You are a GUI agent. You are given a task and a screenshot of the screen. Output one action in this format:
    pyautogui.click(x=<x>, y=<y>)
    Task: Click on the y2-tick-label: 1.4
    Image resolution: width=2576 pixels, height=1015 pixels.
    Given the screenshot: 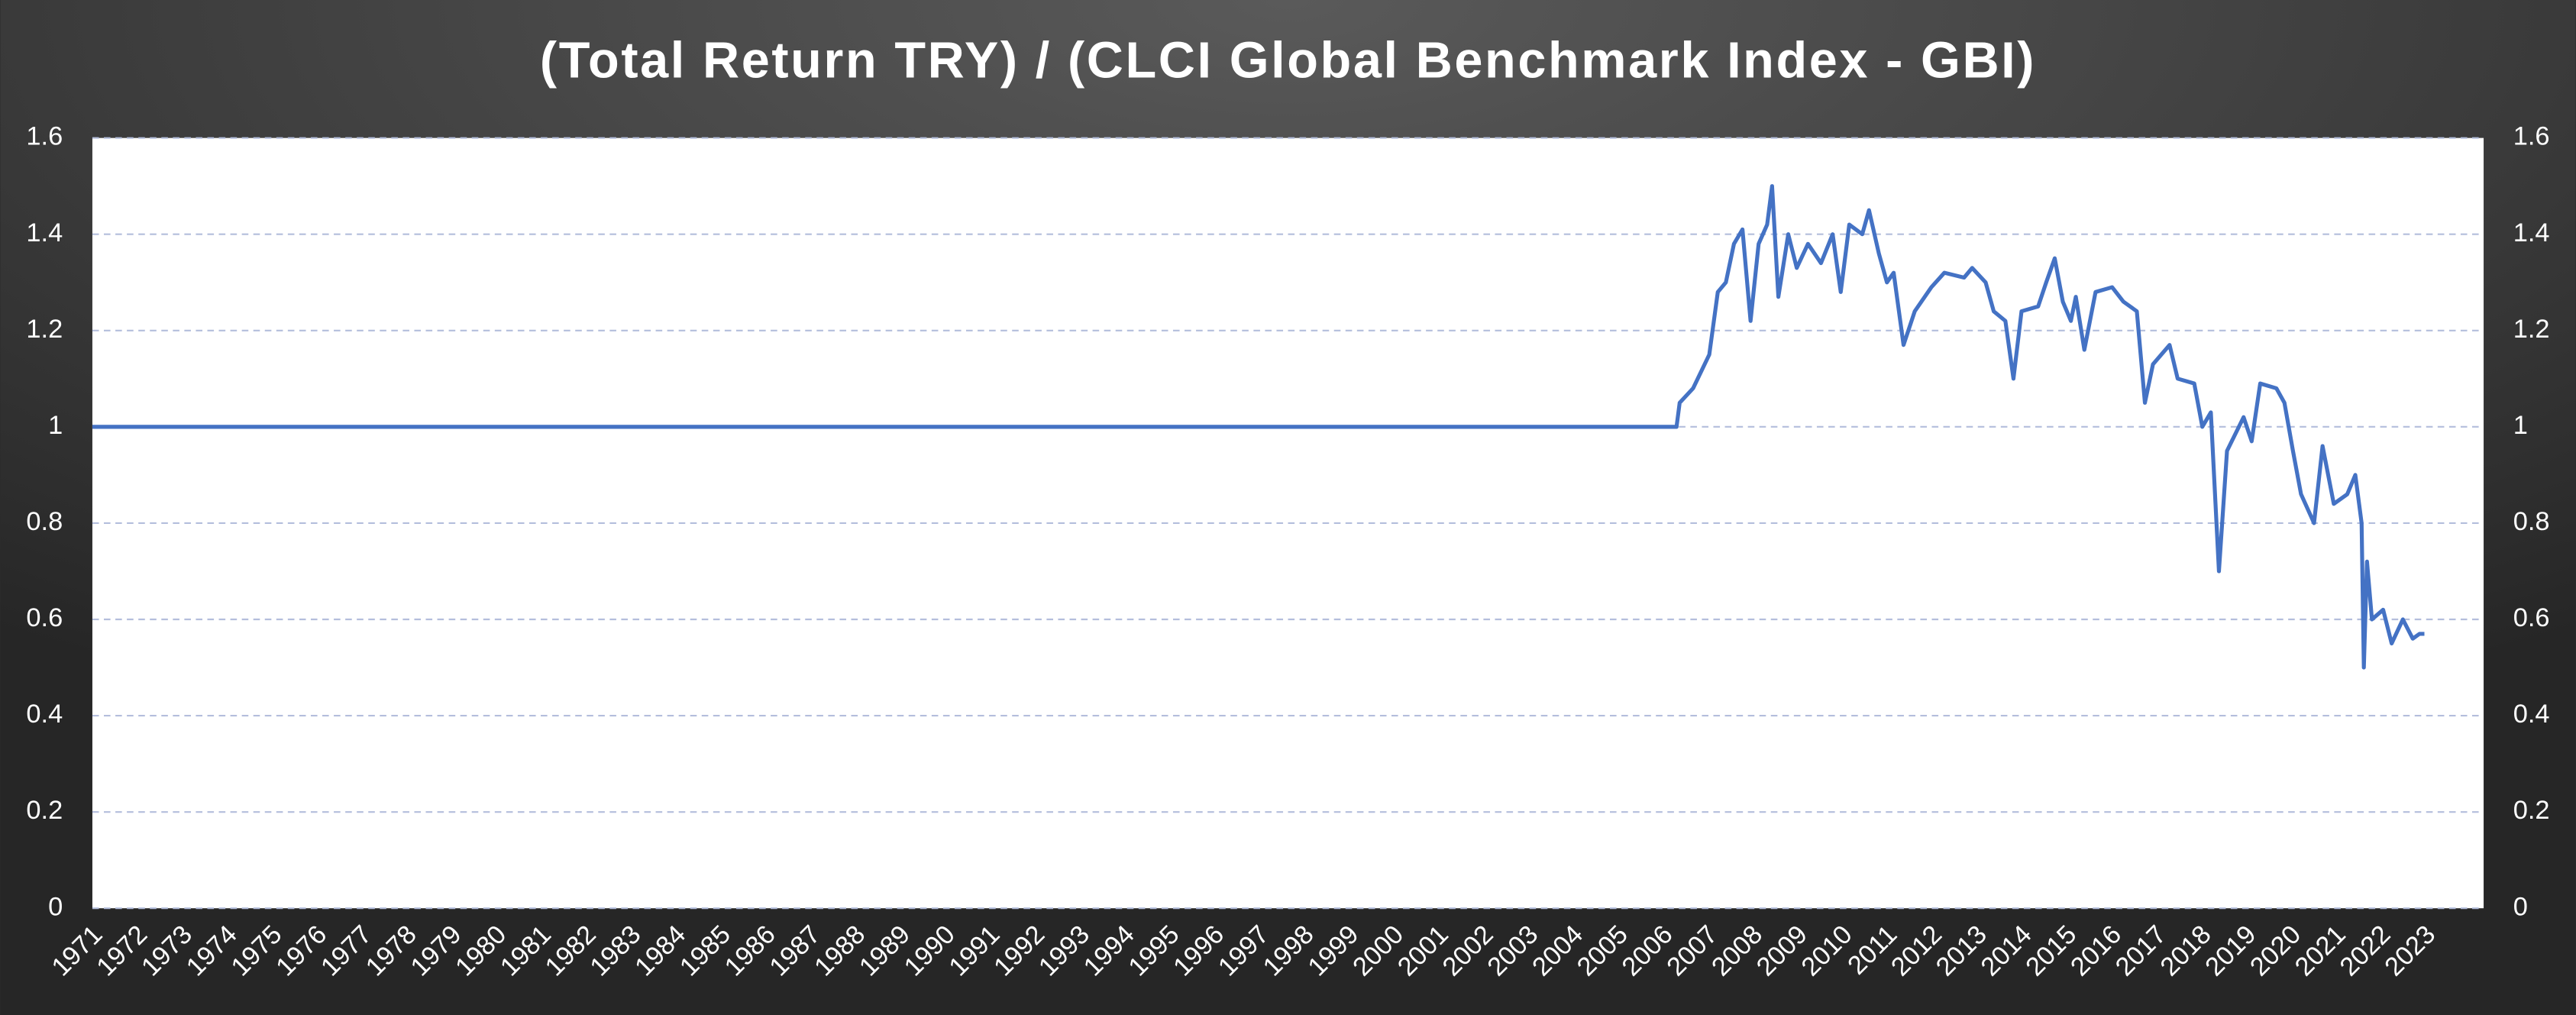 What is the action you would take?
    pyautogui.click(x=2531, y=233)
    